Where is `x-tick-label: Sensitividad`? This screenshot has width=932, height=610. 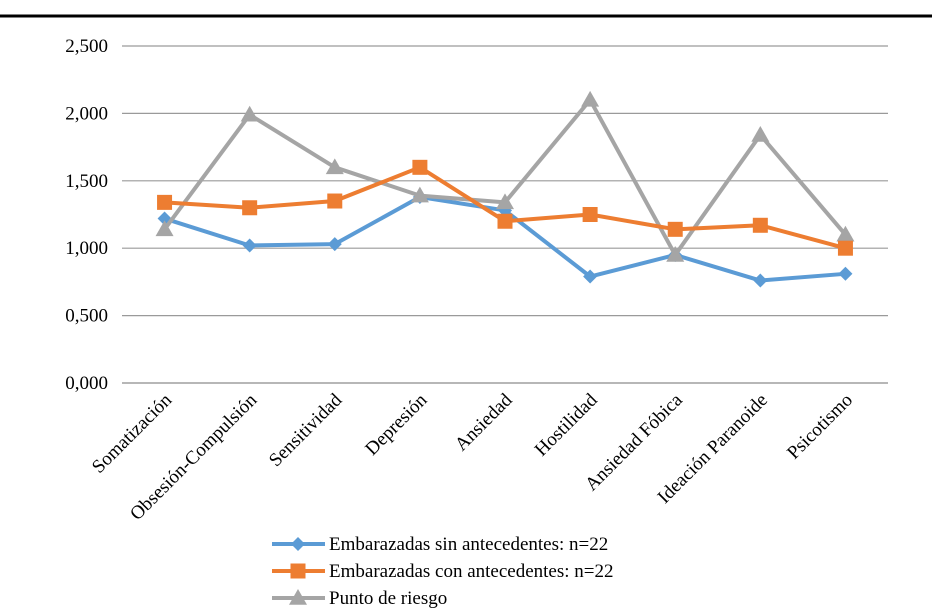 x-tick-label: Sensitividad is located at coordinates (306, 430).